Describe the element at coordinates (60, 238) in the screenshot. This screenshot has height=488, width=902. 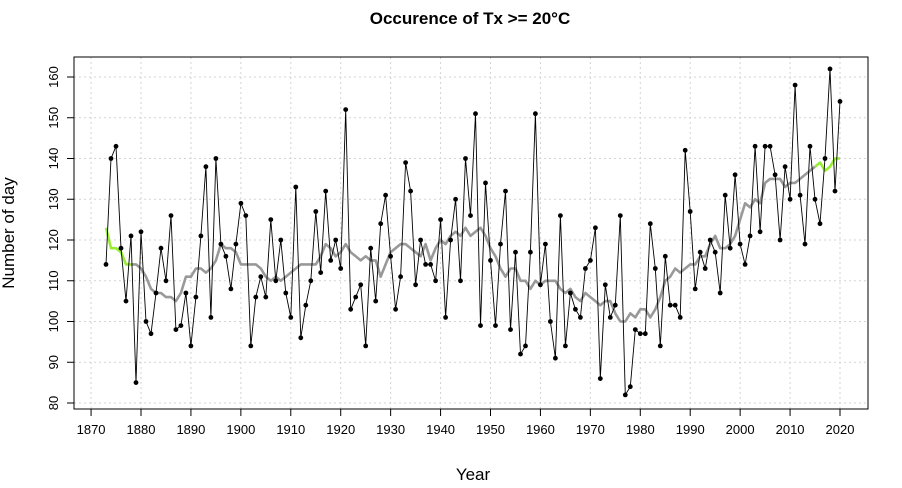
I see `y-axis: 80 90 100 110 120 130 140 150 160` at that location.